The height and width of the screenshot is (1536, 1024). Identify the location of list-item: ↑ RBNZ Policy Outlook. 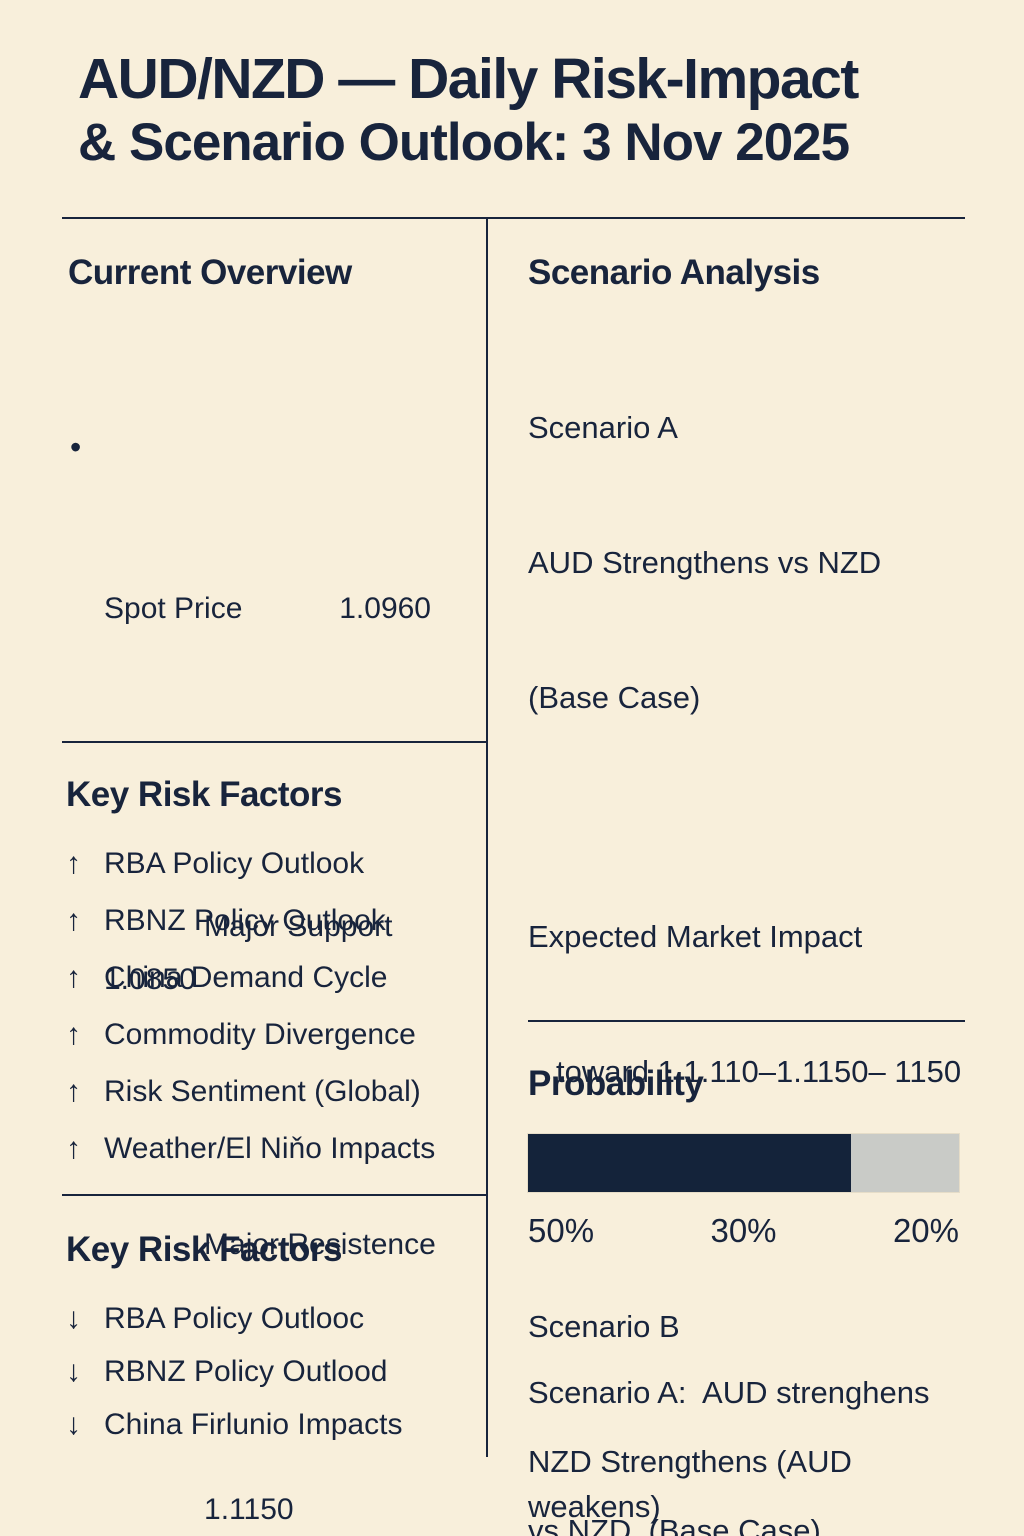
(276, 920).